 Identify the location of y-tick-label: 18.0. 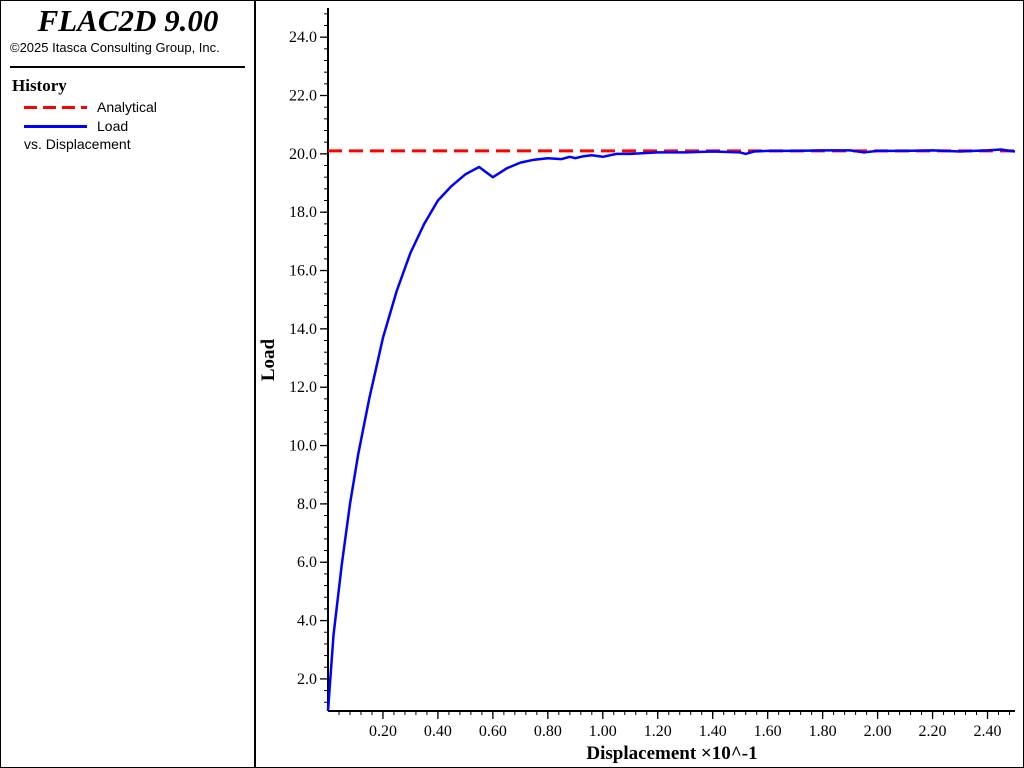
(303, 212).